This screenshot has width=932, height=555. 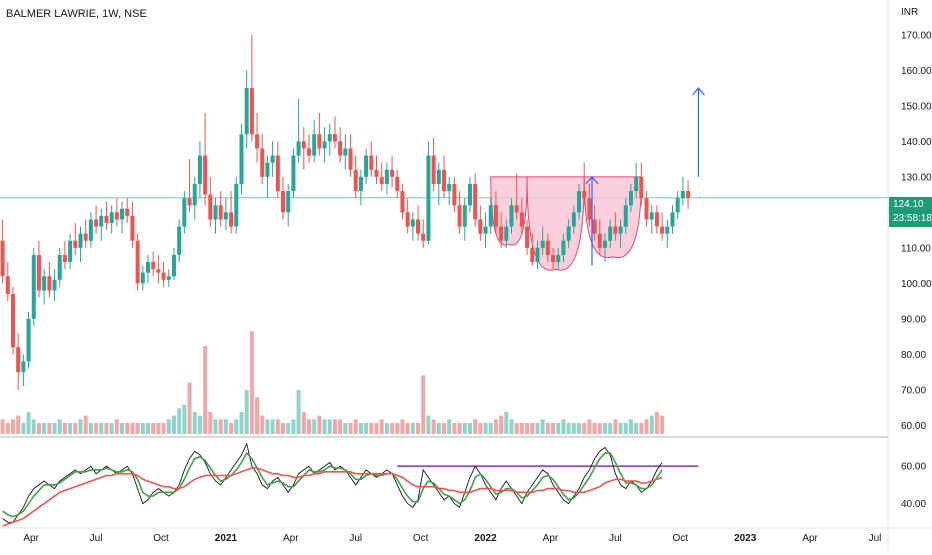 I want to click on time-tick-label: Apr, so click(x=291, y=538).